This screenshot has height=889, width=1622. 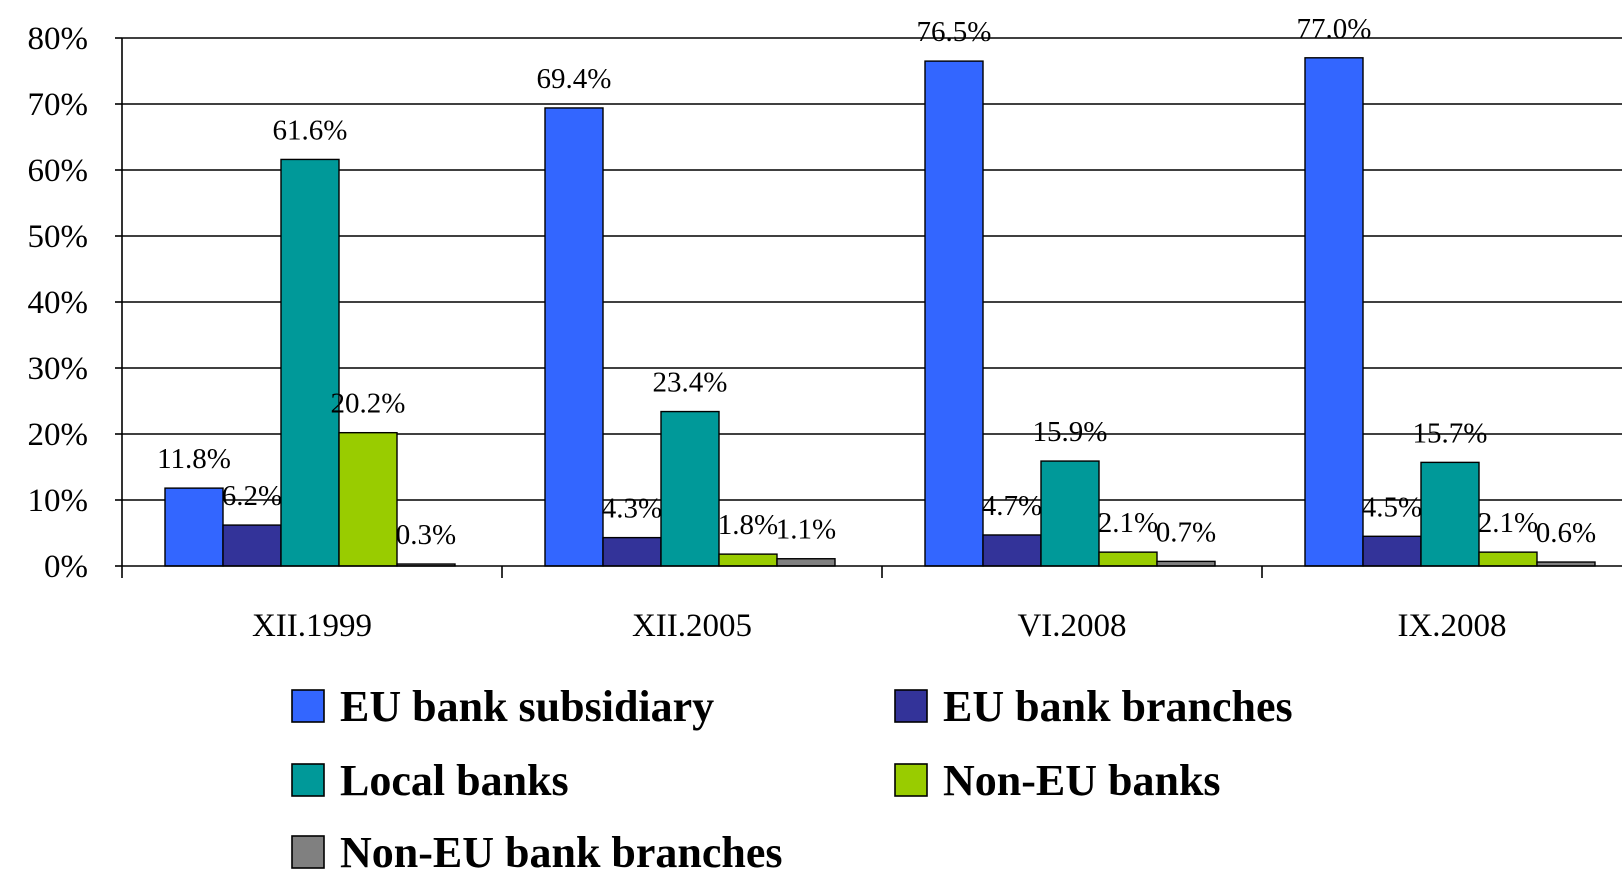 I want to click on bar-data-label: 15.9%, so click(x=1070, y=432).